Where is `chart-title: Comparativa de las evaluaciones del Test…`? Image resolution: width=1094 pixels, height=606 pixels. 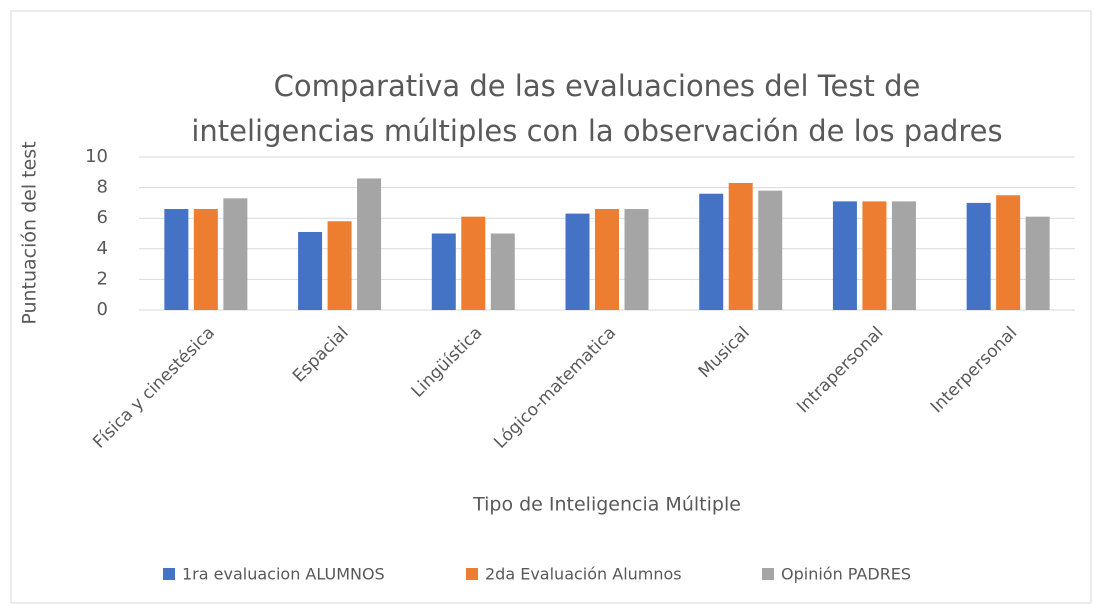 chart-title: Comparativa de las evaluaciones del Test… is located at coordinates (597, 86).